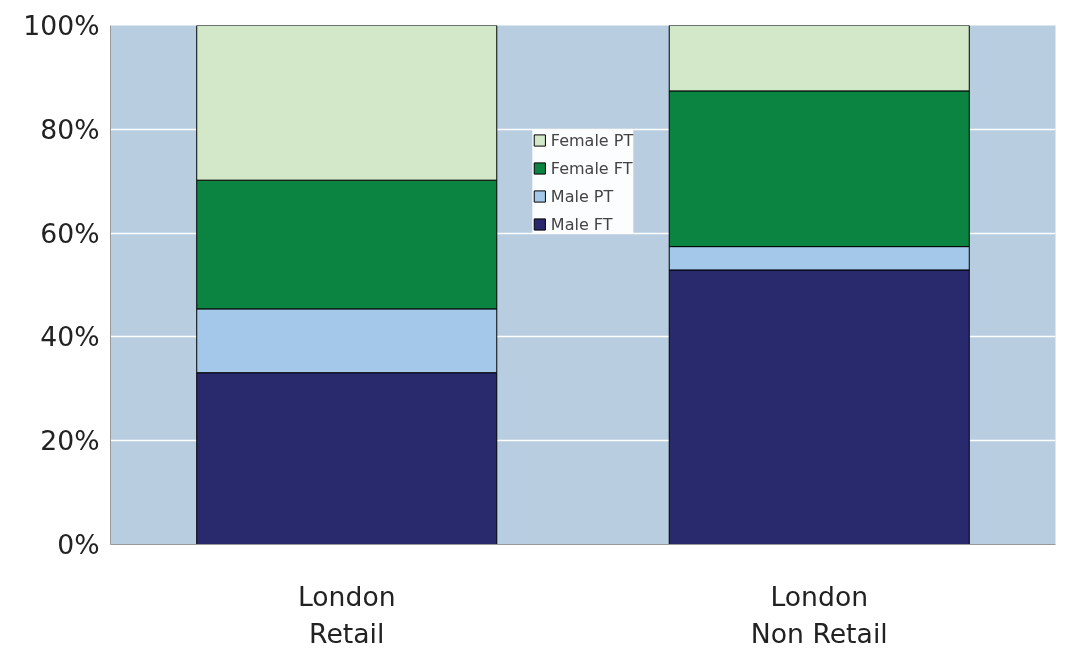 This screenshot has width=1065, height=668. What do you see at coordinates (70, 337) in the screenshot?
I see `y-tick-label: 40%` at bounding box center [70, 337].